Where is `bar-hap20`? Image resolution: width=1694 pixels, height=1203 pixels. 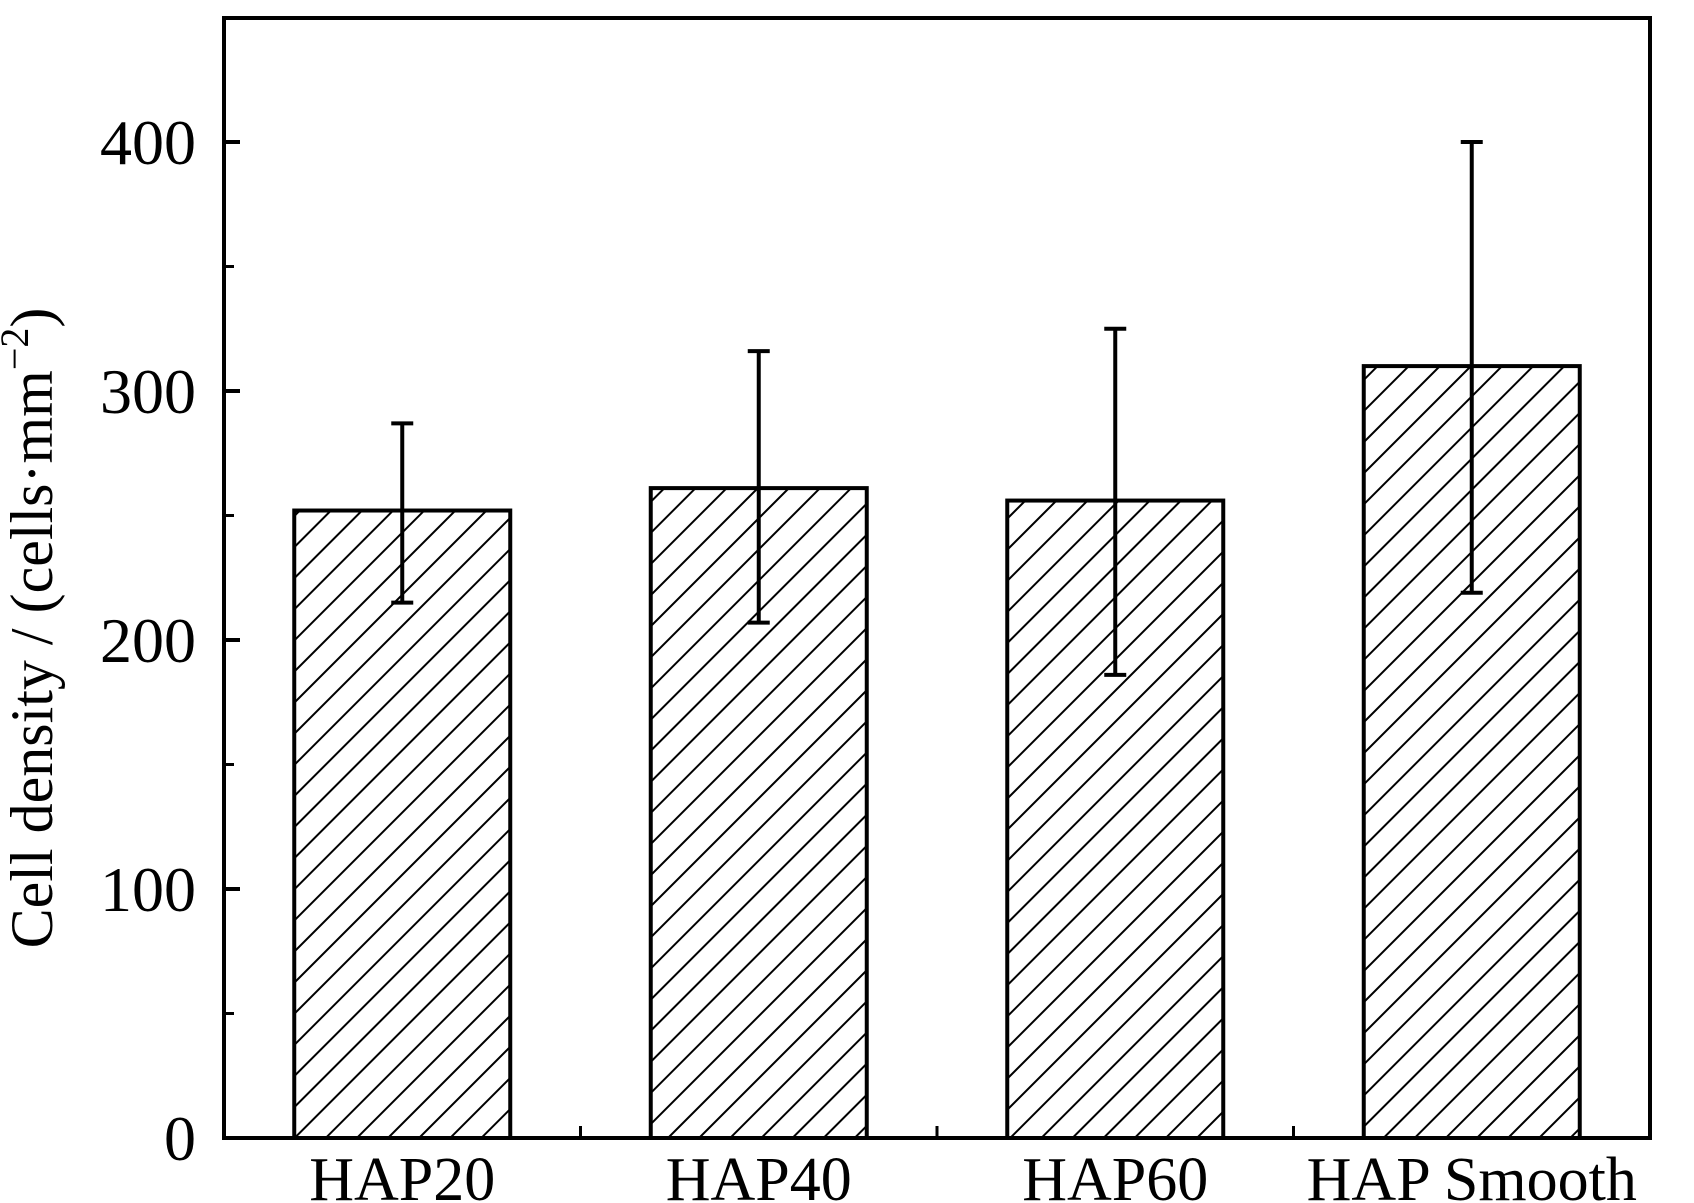
bar-hap20 is located at coordinates (402, 824).